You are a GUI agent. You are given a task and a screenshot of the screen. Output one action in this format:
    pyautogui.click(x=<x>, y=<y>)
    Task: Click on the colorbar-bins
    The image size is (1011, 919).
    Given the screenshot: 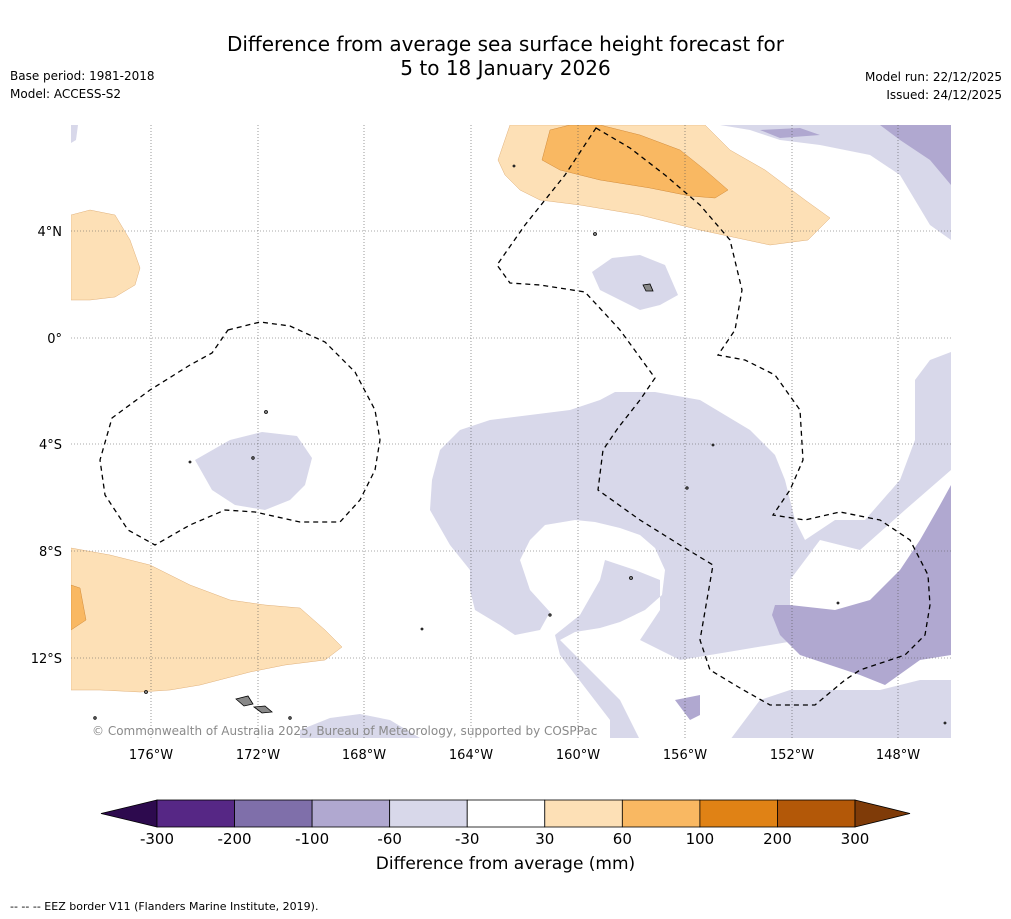 What is the action you would take?
    pyautogui.click(x=506, y=813)
    